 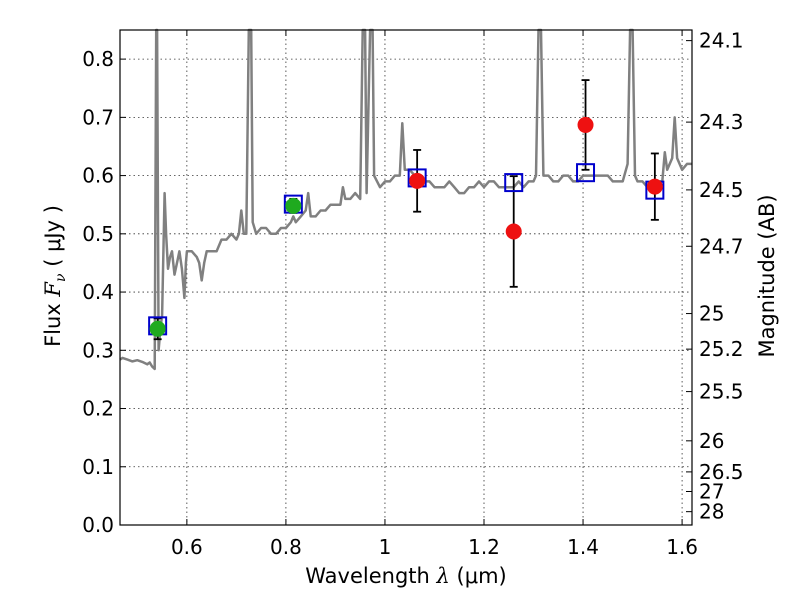 I want to click on y-tick-label: 0.4, so click(x=98, y=292).